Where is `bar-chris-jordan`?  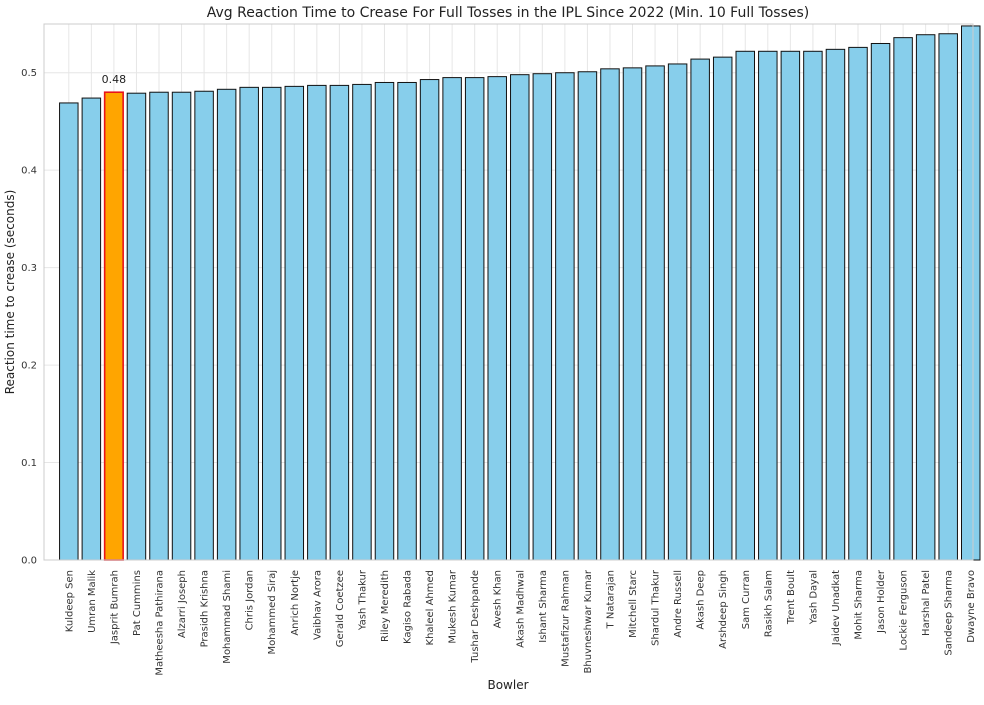 bar-chris-jordan is located at coordinates (249, 323).